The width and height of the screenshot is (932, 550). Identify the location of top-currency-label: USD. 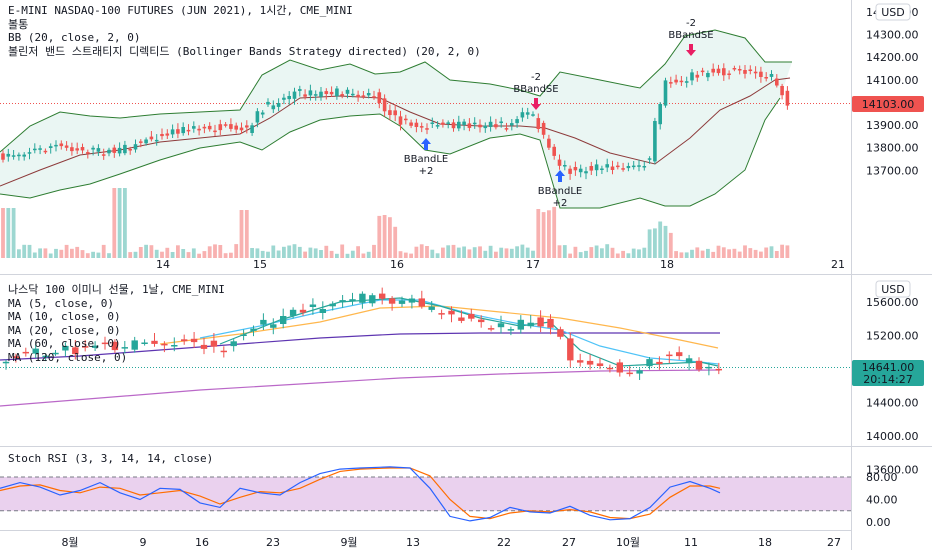
(893, 12).